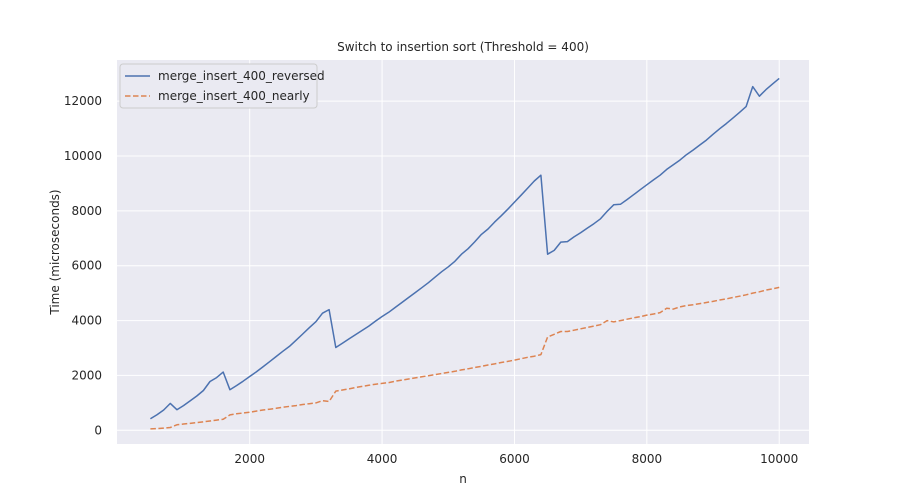  I want to click on x-tick-label: 6000, so click(514, 459).